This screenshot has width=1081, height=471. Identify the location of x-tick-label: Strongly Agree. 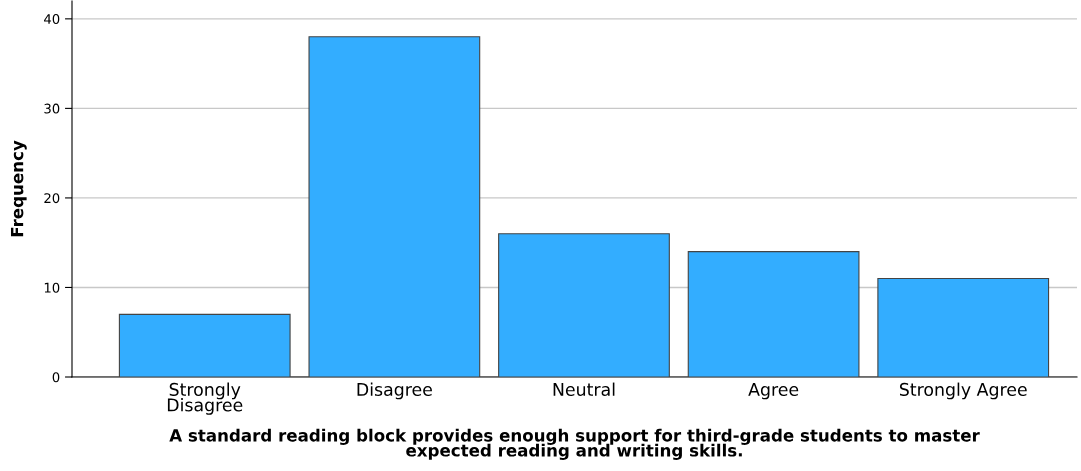
(963, 391).